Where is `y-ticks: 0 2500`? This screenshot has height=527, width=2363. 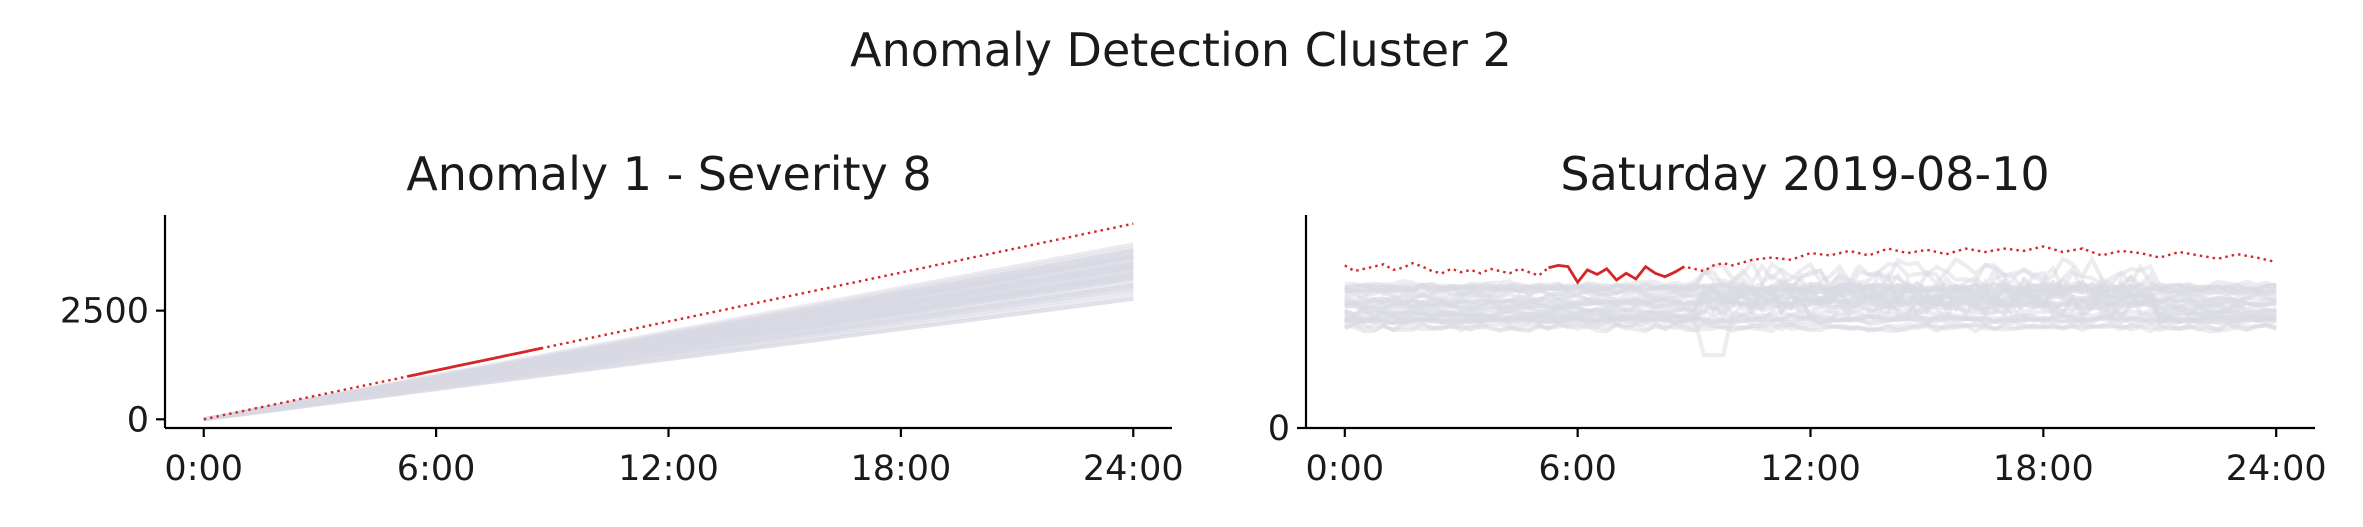 y-ticks: 0 2500 is located at coordinates (112, 366).